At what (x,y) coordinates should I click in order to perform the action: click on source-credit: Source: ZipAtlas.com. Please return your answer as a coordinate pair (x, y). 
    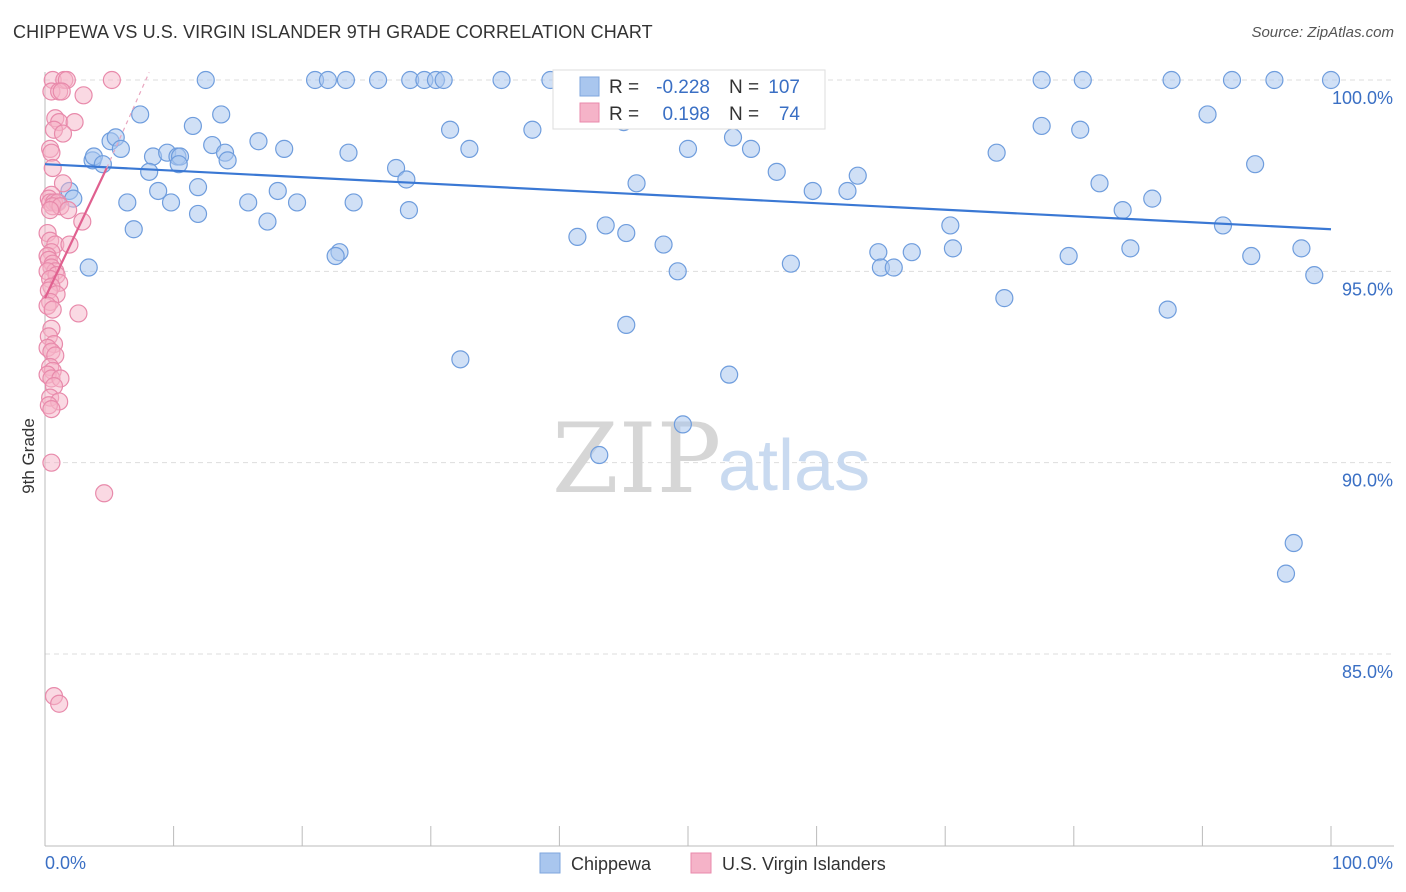
    Looking at the image, I should click on (1322, 32).